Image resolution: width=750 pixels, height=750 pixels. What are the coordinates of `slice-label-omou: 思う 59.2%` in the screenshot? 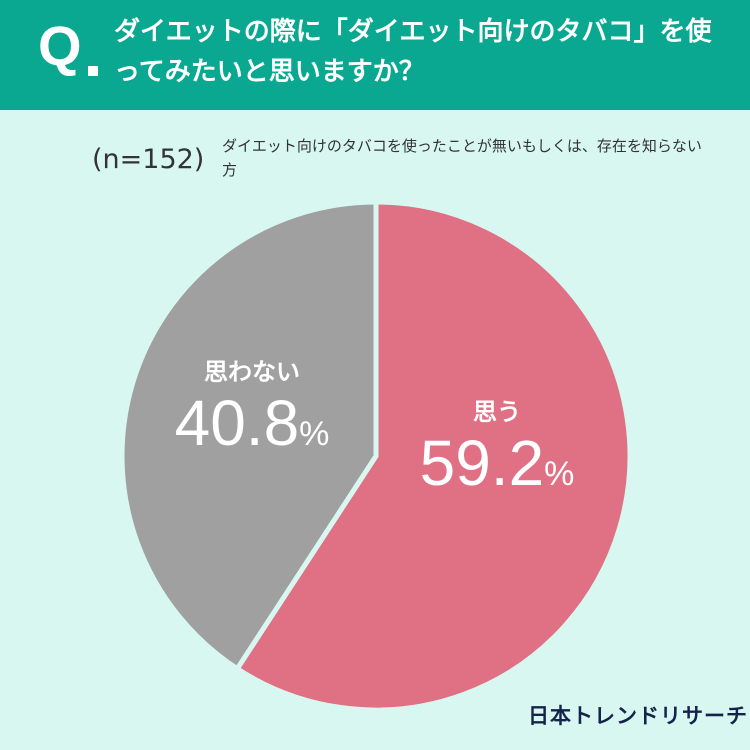 It's located at (497, 452).